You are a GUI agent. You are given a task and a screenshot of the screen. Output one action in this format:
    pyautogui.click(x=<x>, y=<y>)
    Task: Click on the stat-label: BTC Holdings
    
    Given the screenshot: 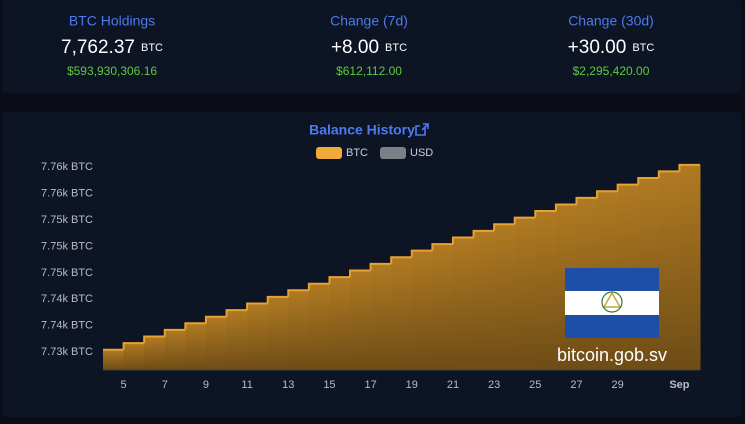 What is the action you would take?
    pyautogui.click(x=112, y=21)
    